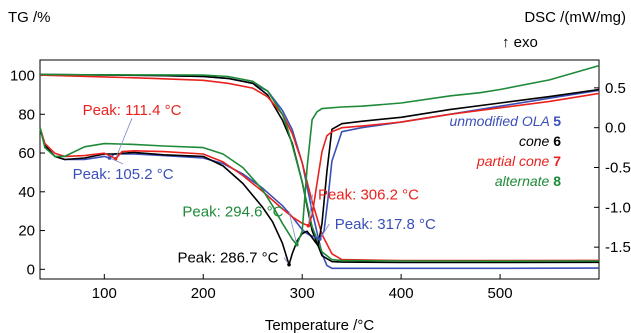 The width and height of the screenshot is (631, 333). What do you see at coordinates (615, 128) in the screenshot?
I see `dsc-tick-label: 0.0` at bounding box center [615, 128].